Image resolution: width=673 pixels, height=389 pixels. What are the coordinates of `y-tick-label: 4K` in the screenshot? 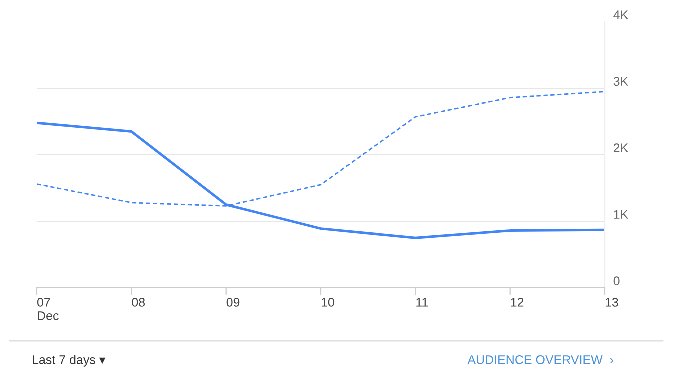 It's located at (621, 15).